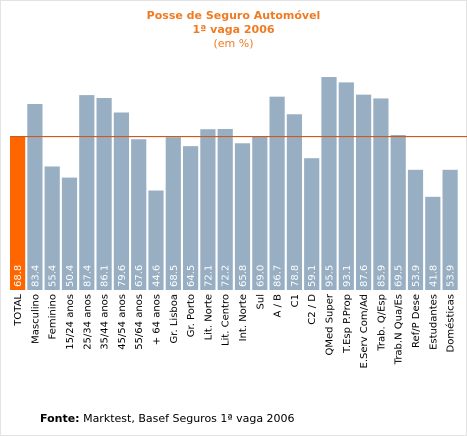  I want to click on value-label-25: 53.9, so click(451, 276).